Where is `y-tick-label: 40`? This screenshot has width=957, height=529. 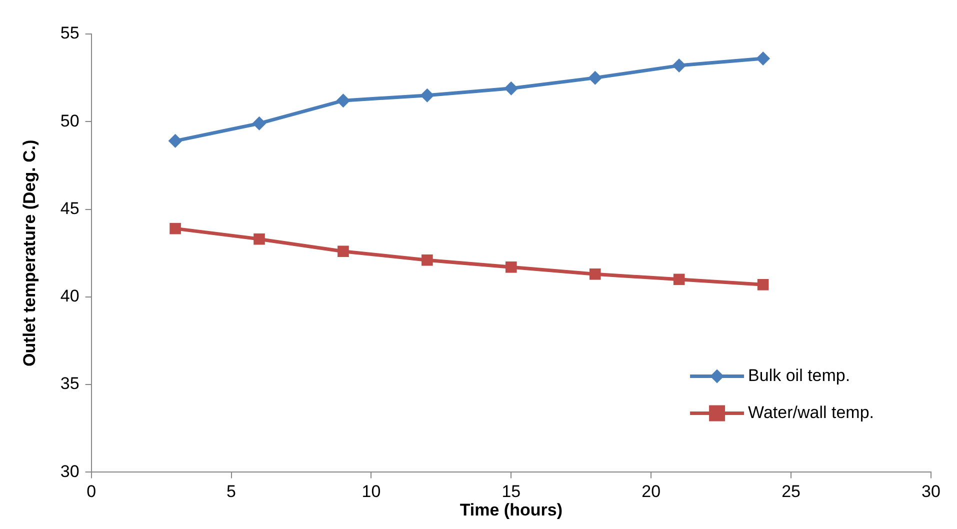
y-tick-label: 40 is located at coordinates (70, 296).